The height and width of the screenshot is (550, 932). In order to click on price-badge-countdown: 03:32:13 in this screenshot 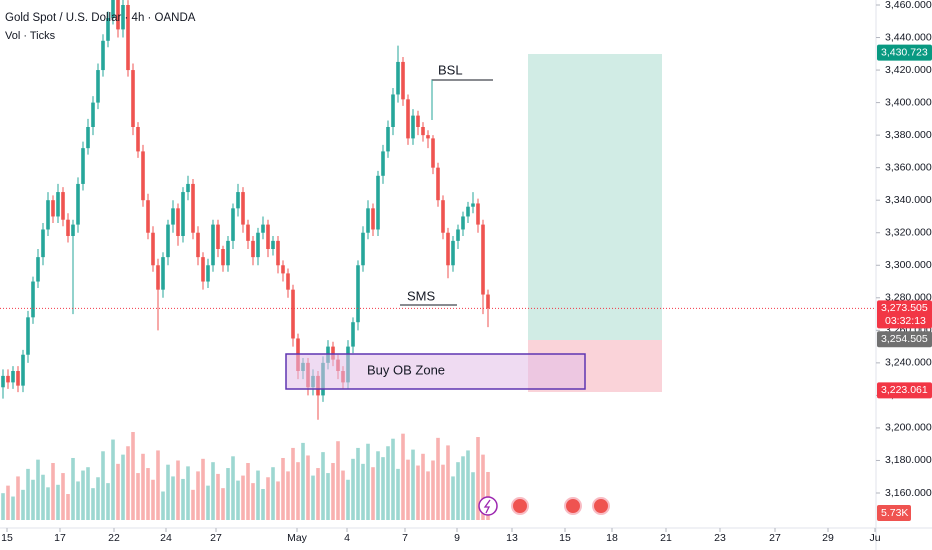, I will do `click(905, 321)`.